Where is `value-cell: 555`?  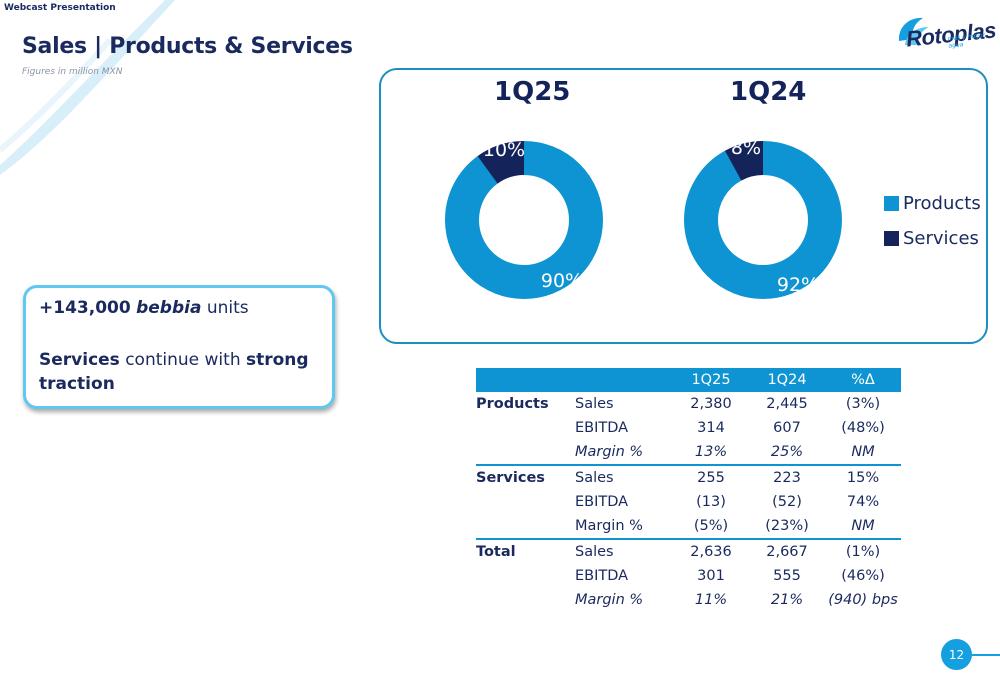 value-cell: 555 is located at coordinates (787, 576).